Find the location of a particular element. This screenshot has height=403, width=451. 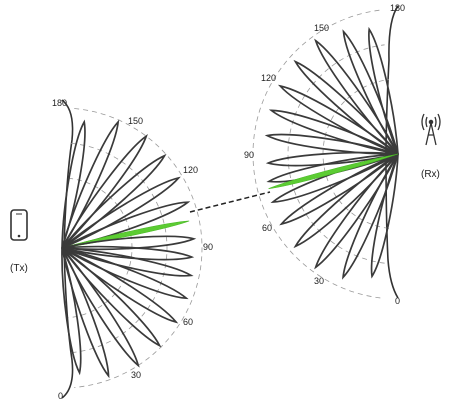

rx-label: (Rx) is located at coordinates (430, 174).